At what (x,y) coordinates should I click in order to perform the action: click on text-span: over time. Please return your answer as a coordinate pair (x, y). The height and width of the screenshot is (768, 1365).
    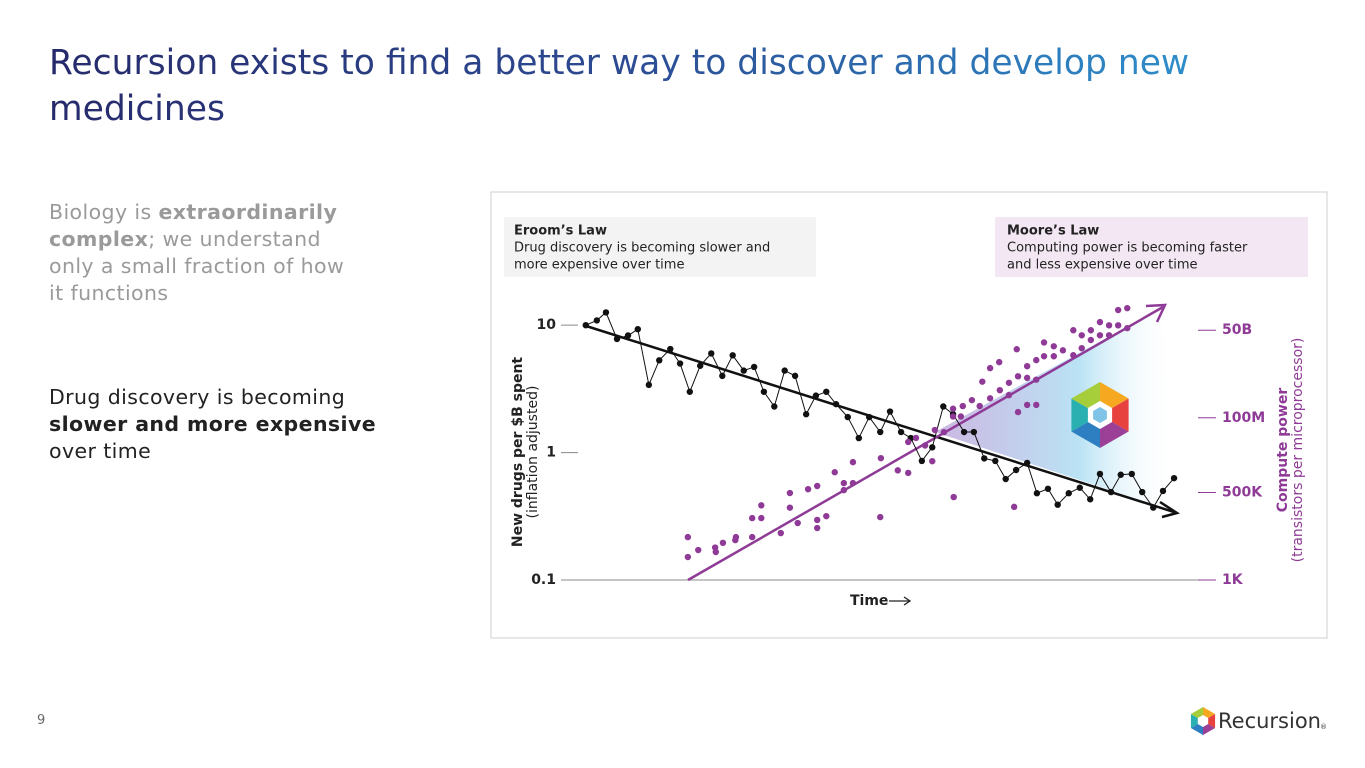
    Looking at the image, I should click on (100, 451).